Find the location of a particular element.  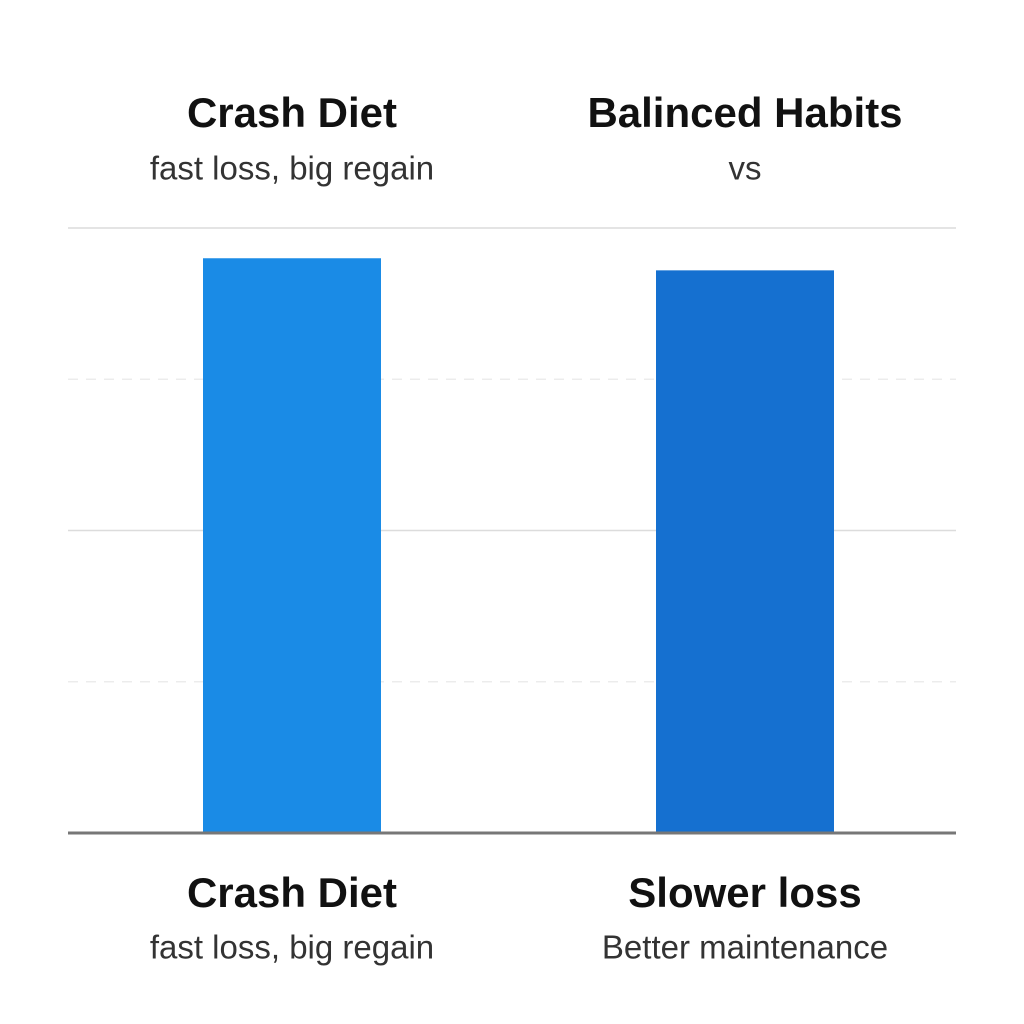

header-subtitle: fast loss, big regain is located at coordinates (292, 168).